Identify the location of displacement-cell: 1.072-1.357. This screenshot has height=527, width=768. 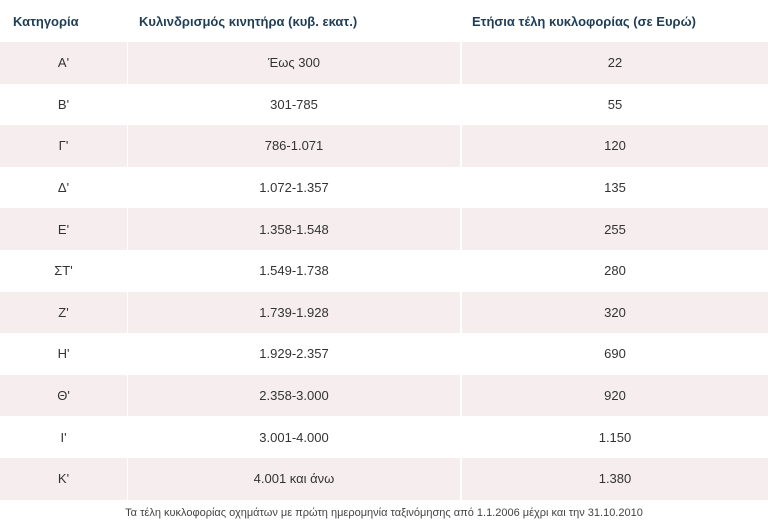
(294, 187).